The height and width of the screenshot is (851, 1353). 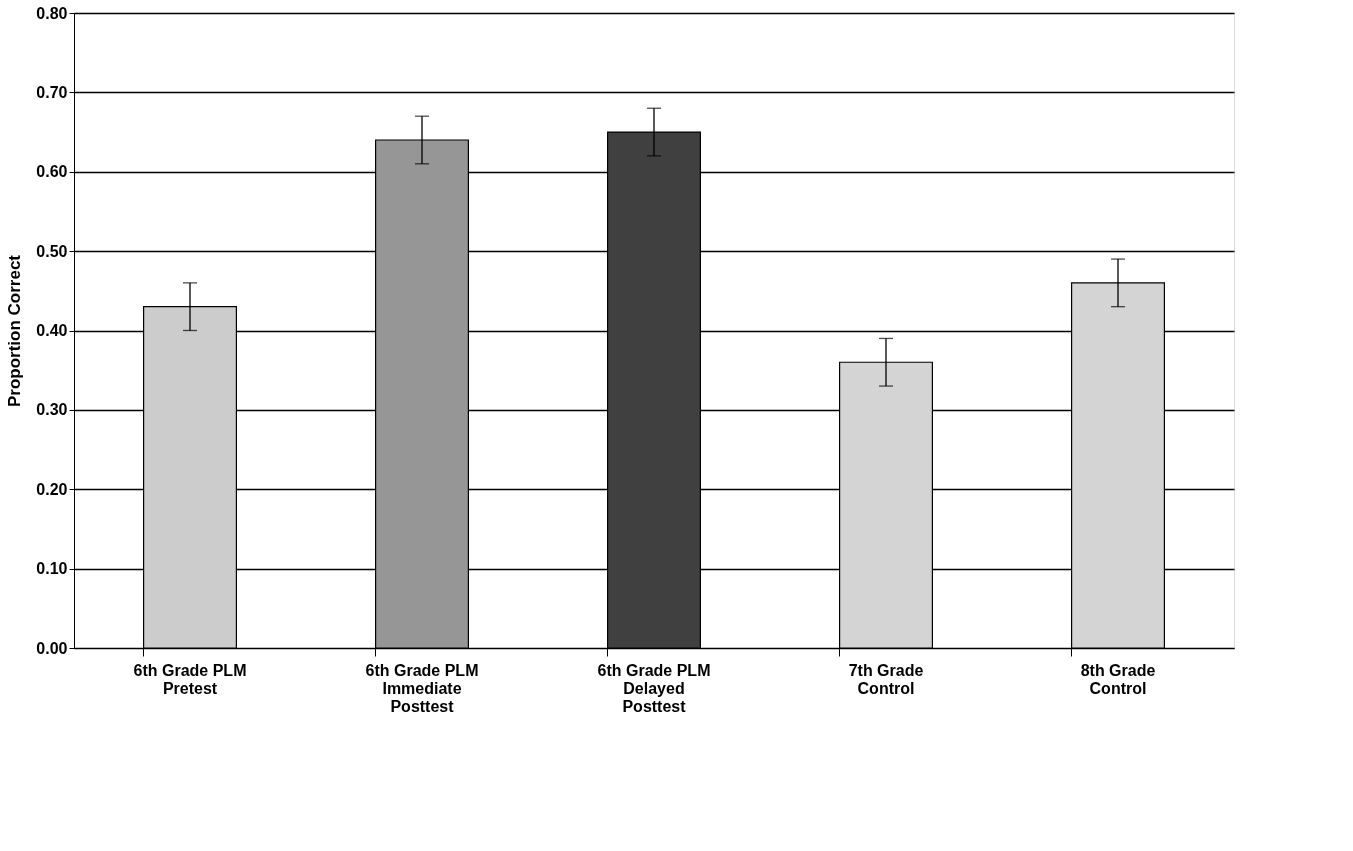 What do you see at coordinates (52, 569) in the screenshot?
I see `y-tick-label: 0.10` at bounding box center [52, 569].